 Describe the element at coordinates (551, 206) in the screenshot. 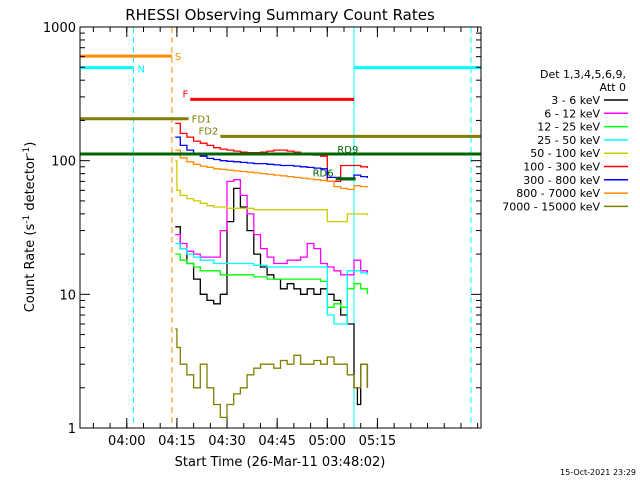

I see `legend-label-8: 7000 - 15000 keV` at that location.